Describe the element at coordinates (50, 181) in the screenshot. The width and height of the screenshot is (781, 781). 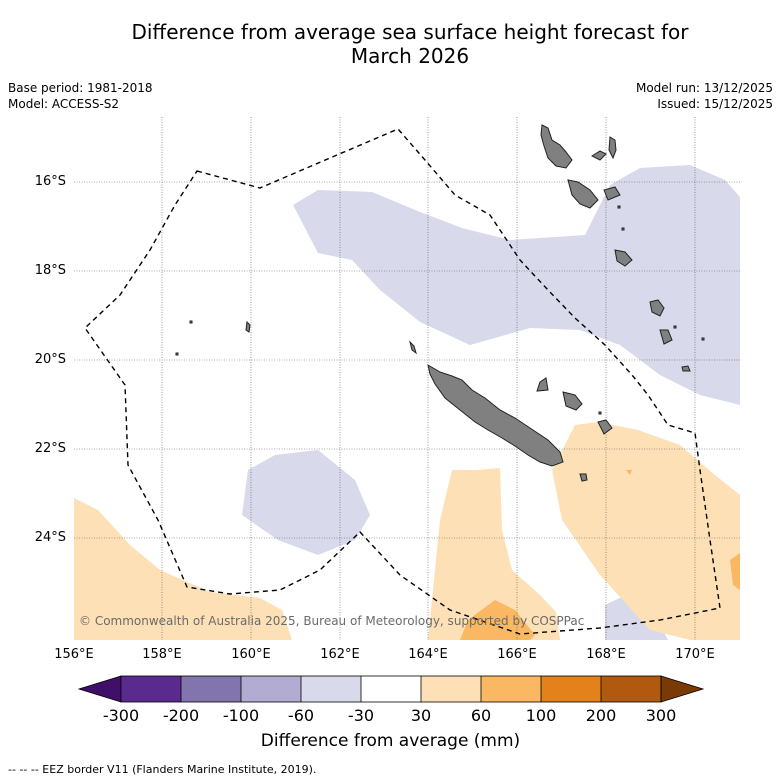
I see `lat-label-16s: 16°S` at that location.